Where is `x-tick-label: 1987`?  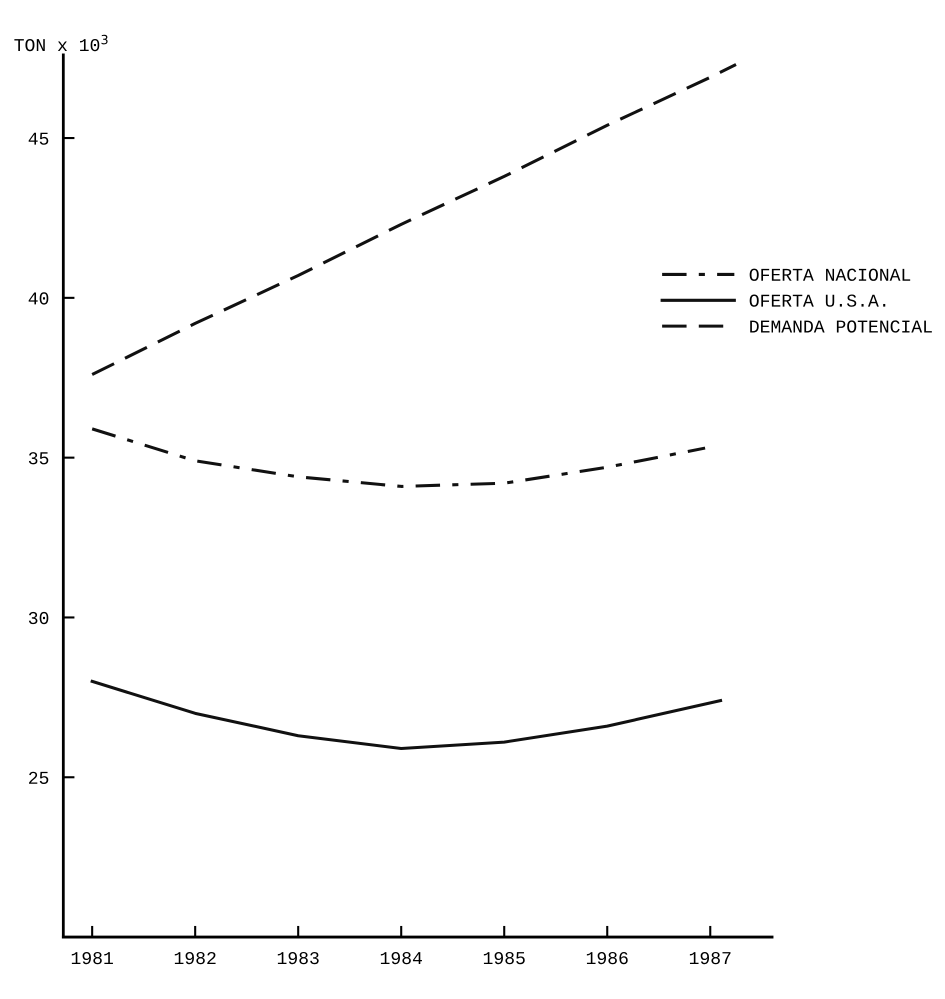 x-tick-label: 1987 is located at coordinates (710, 958).